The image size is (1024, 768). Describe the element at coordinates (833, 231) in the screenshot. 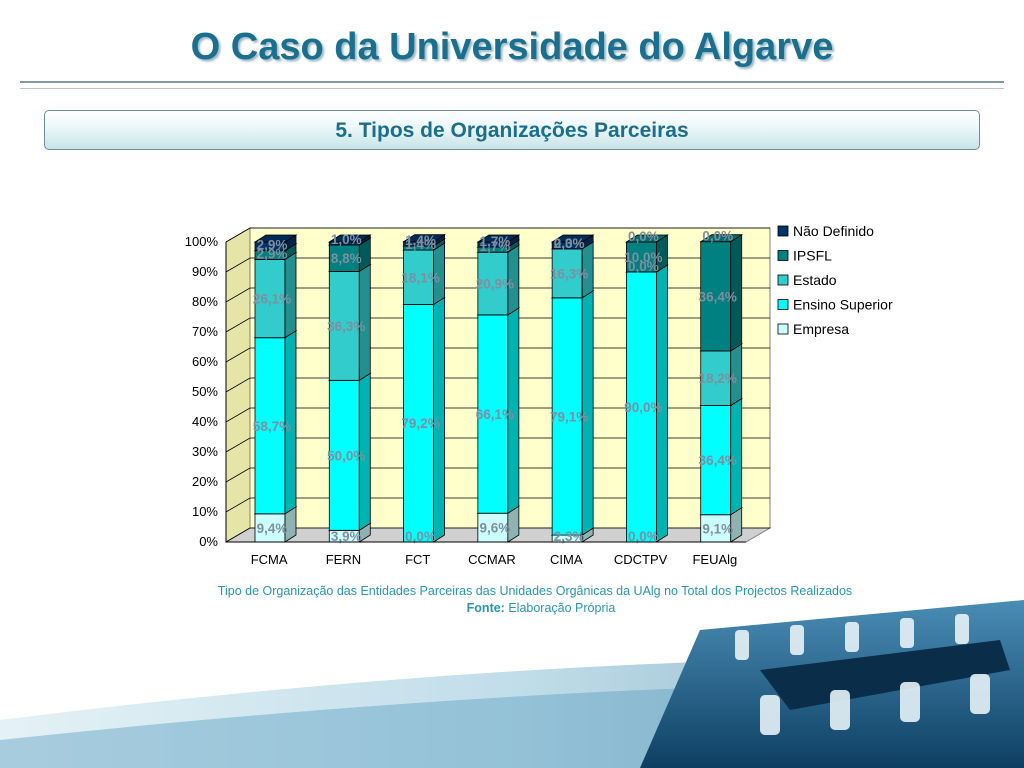

I see `legend-label: Não Definido` at that location.